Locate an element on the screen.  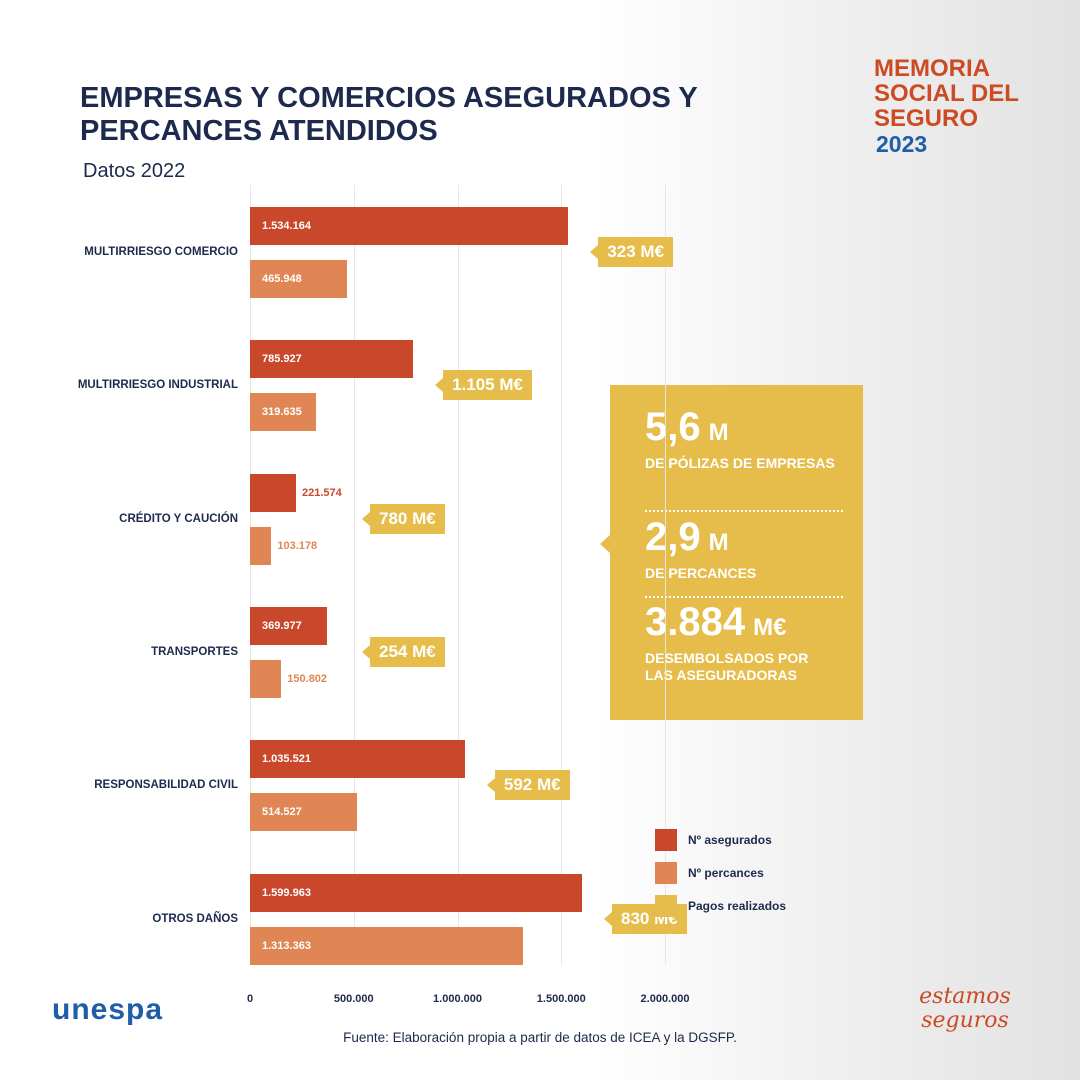
brand-title: MEMORIA SOCIAL DEL SEGURO is located at coordinates (946, 93).